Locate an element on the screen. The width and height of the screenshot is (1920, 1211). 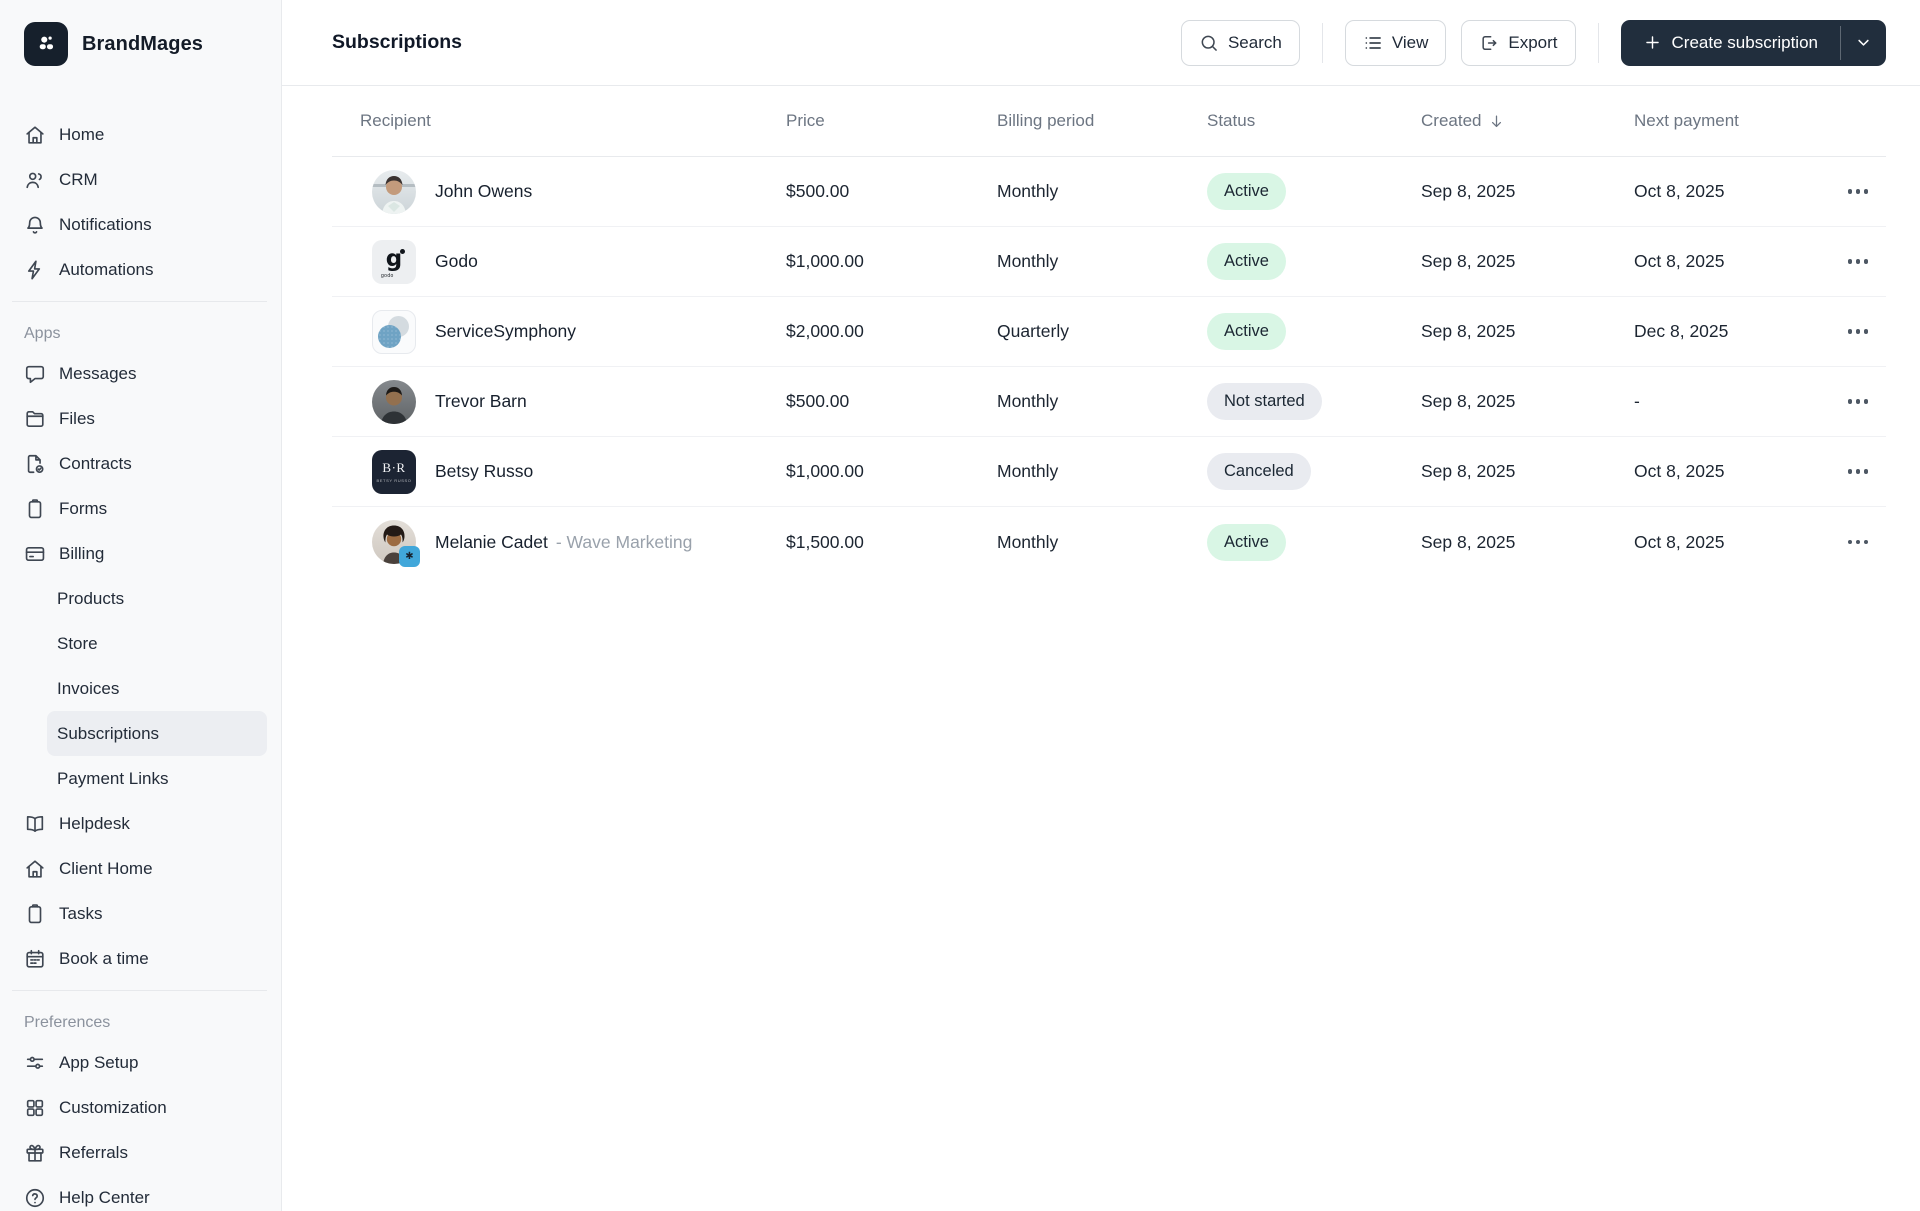
sidebar-item-store: Store is located at coordinates (157, 643).